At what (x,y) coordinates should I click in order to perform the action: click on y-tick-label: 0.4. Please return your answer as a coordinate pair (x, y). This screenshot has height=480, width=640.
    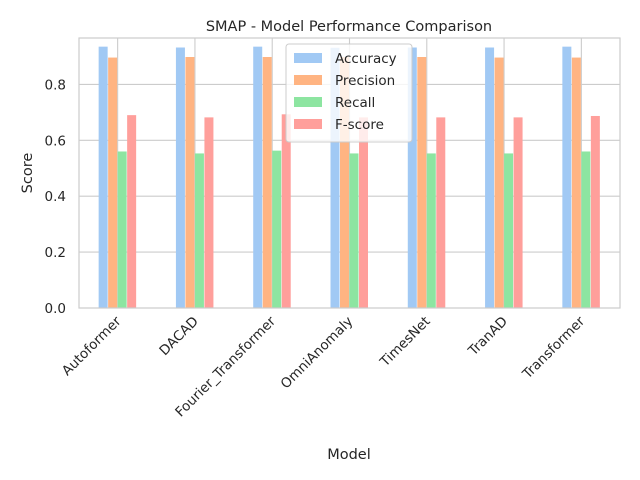
    Looking at the image, I should click on (55, 197).